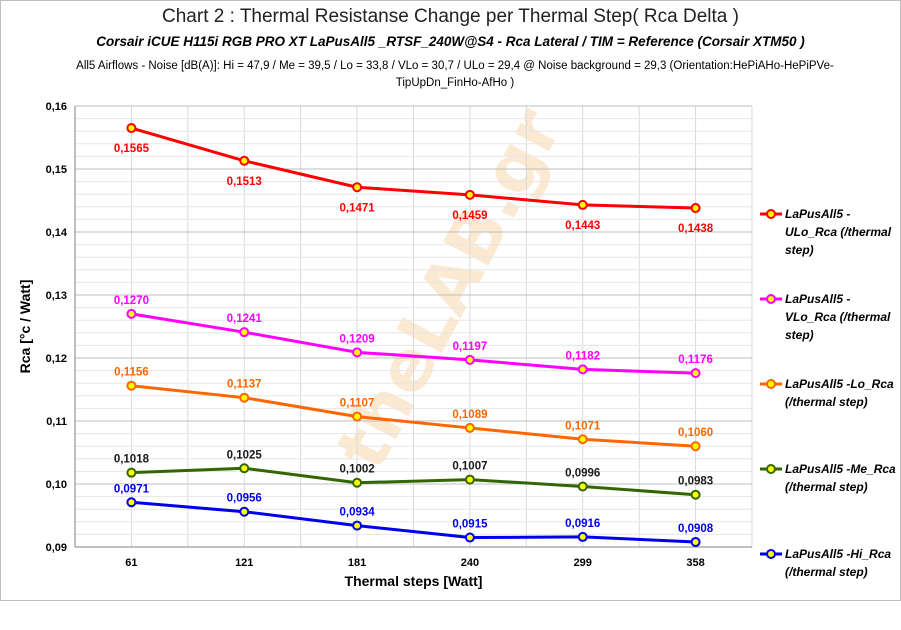 This screenshot has height=630, width=901. Describe the element at coordinates (132, 149) in the screenshot. I see `data-label: 0,1565` at that location.